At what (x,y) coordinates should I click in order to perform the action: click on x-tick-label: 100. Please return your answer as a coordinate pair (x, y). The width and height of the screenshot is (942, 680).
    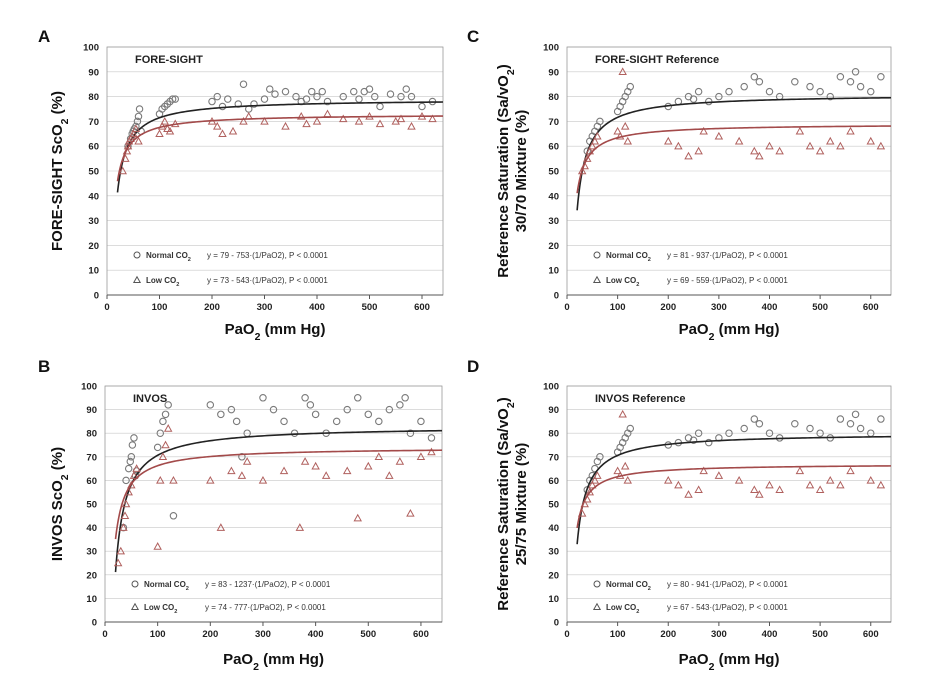
    Looking at the image, I should click on (158, 634).